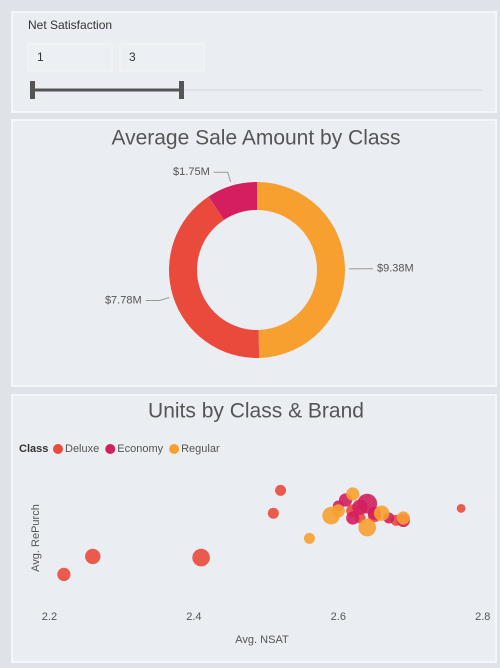 The image size is (500, 668). What do you see at coordinates (395, 269) in the screenshot?
I see `data-label: $9.38M` at bounding box center [395, 269].